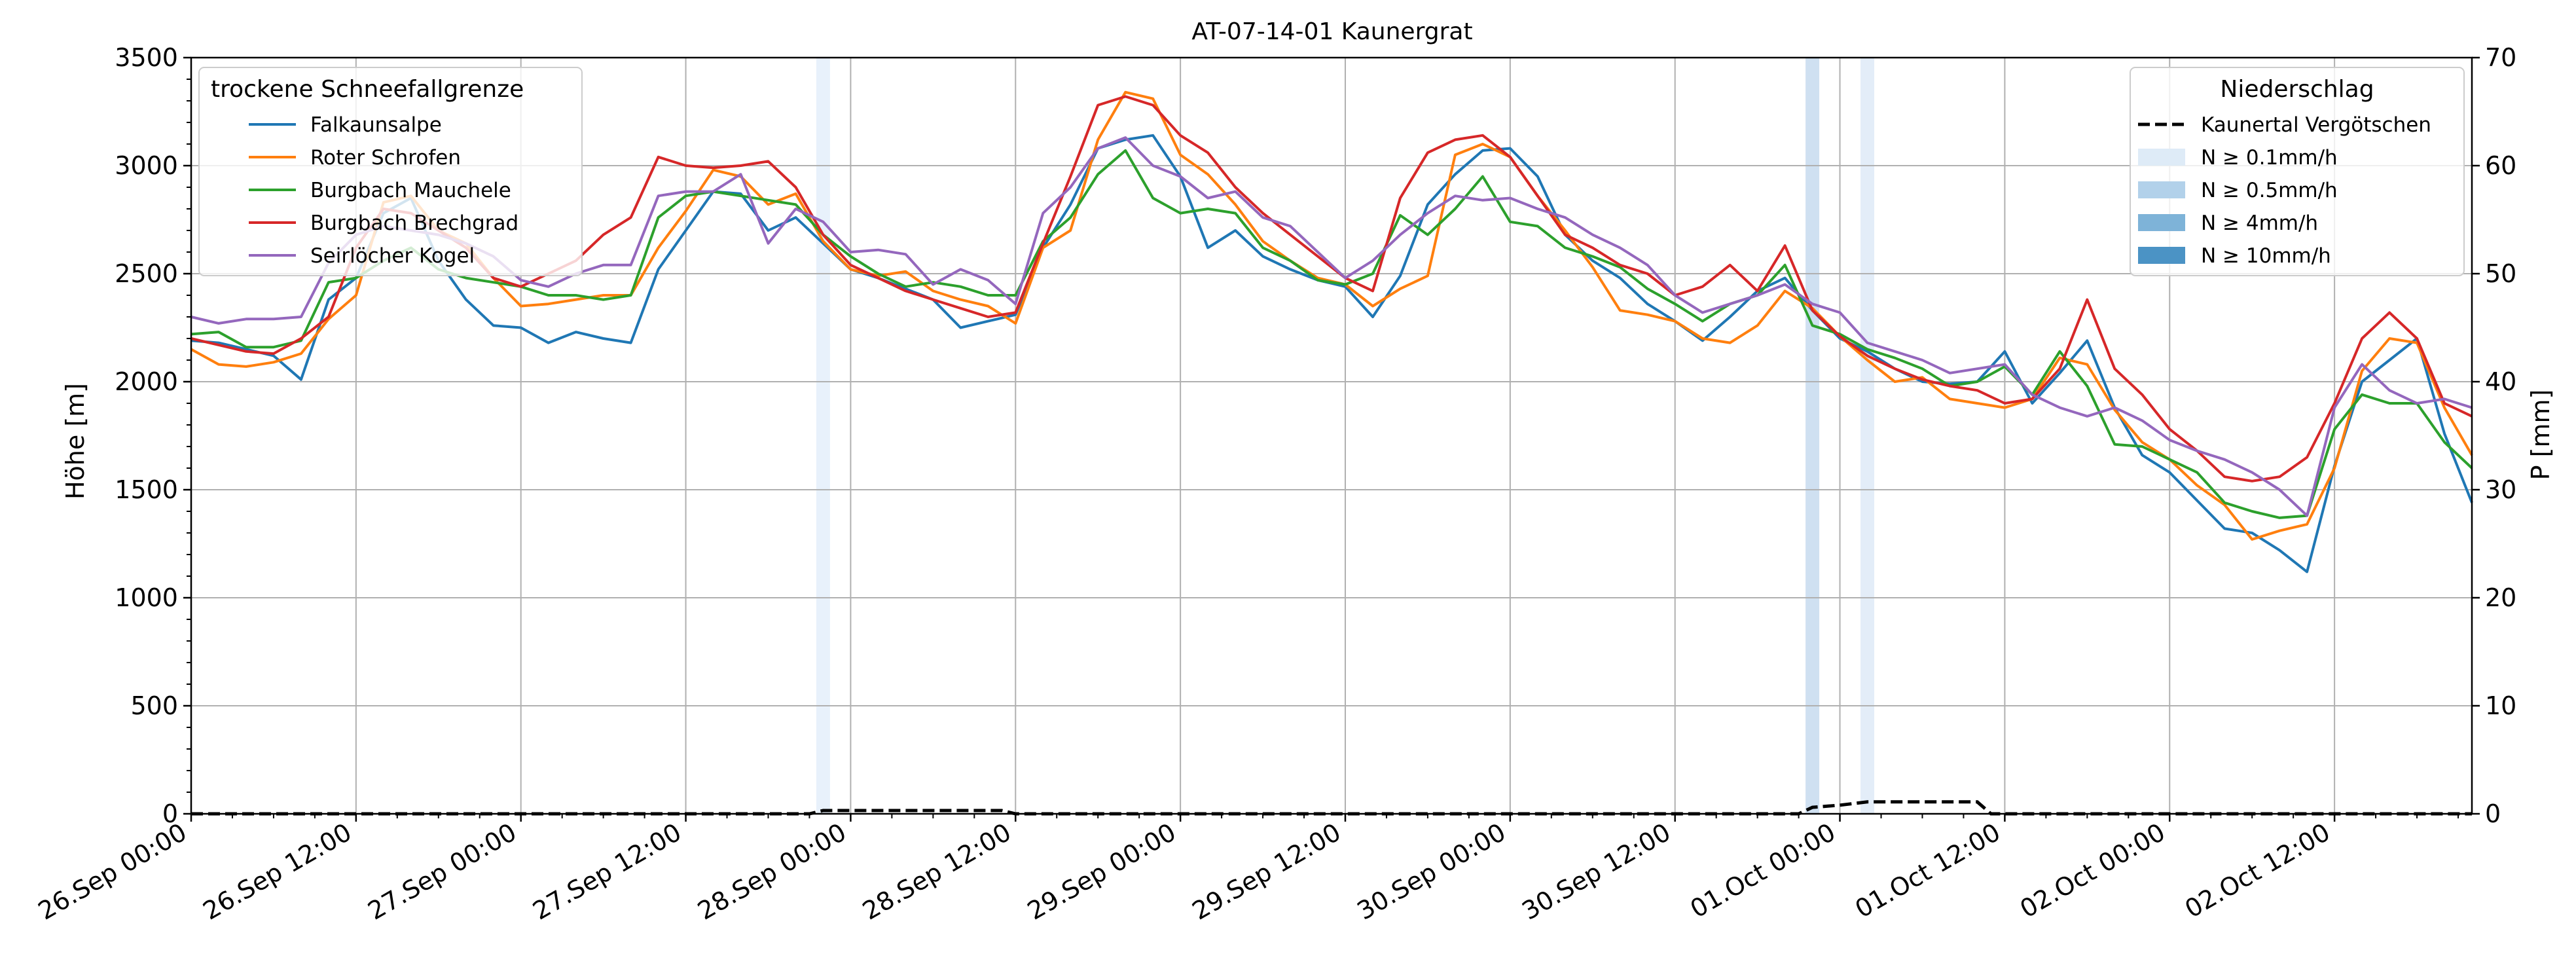 The image size is (2576, 967). Describe the element at coordinates (153, 435) in the screenshot. I see `y-axis-left: 0 500 1000 1500 2000 2500 3000 3500` at that location.